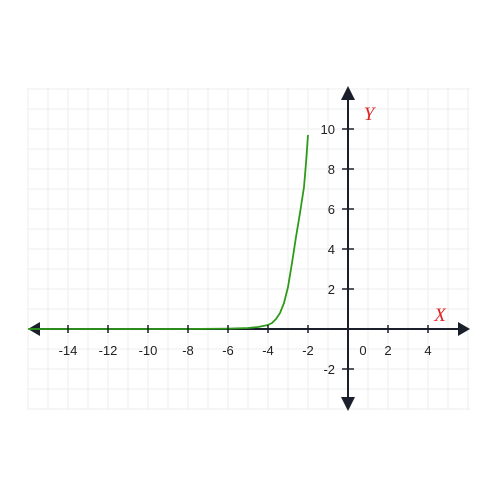 The image size is (500, 500). What do you see at coordinates (362, 350) in the screenshot?
I see `x-tick-label: 0` at bounding box center [362, 350].